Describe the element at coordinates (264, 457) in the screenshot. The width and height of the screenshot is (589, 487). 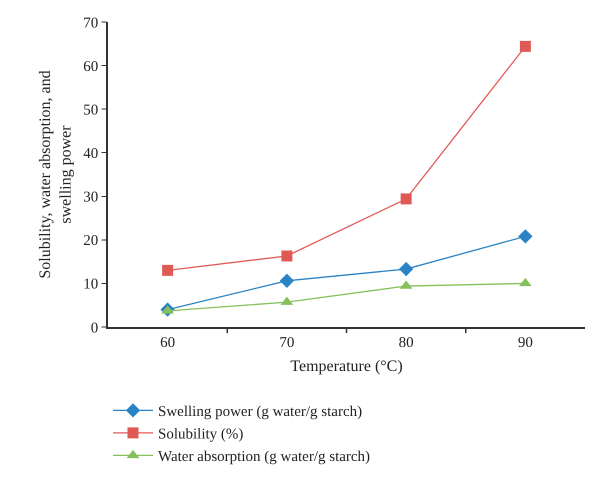
I see `legend-label: Water absorption (g water/g starch)` at that location.